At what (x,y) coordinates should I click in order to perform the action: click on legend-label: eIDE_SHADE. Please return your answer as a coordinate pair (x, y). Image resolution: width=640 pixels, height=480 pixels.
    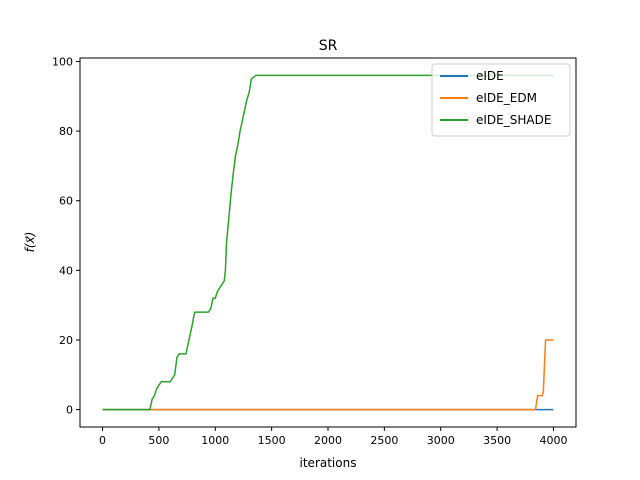
    Looking at the image, I should click on (513, 120).